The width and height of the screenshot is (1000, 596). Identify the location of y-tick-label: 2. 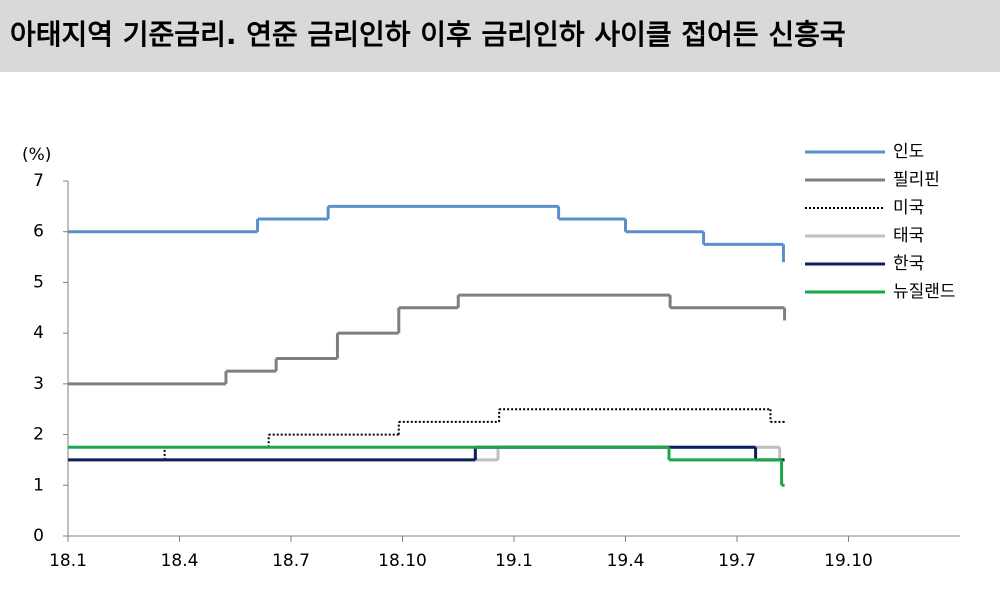
(38, 435).